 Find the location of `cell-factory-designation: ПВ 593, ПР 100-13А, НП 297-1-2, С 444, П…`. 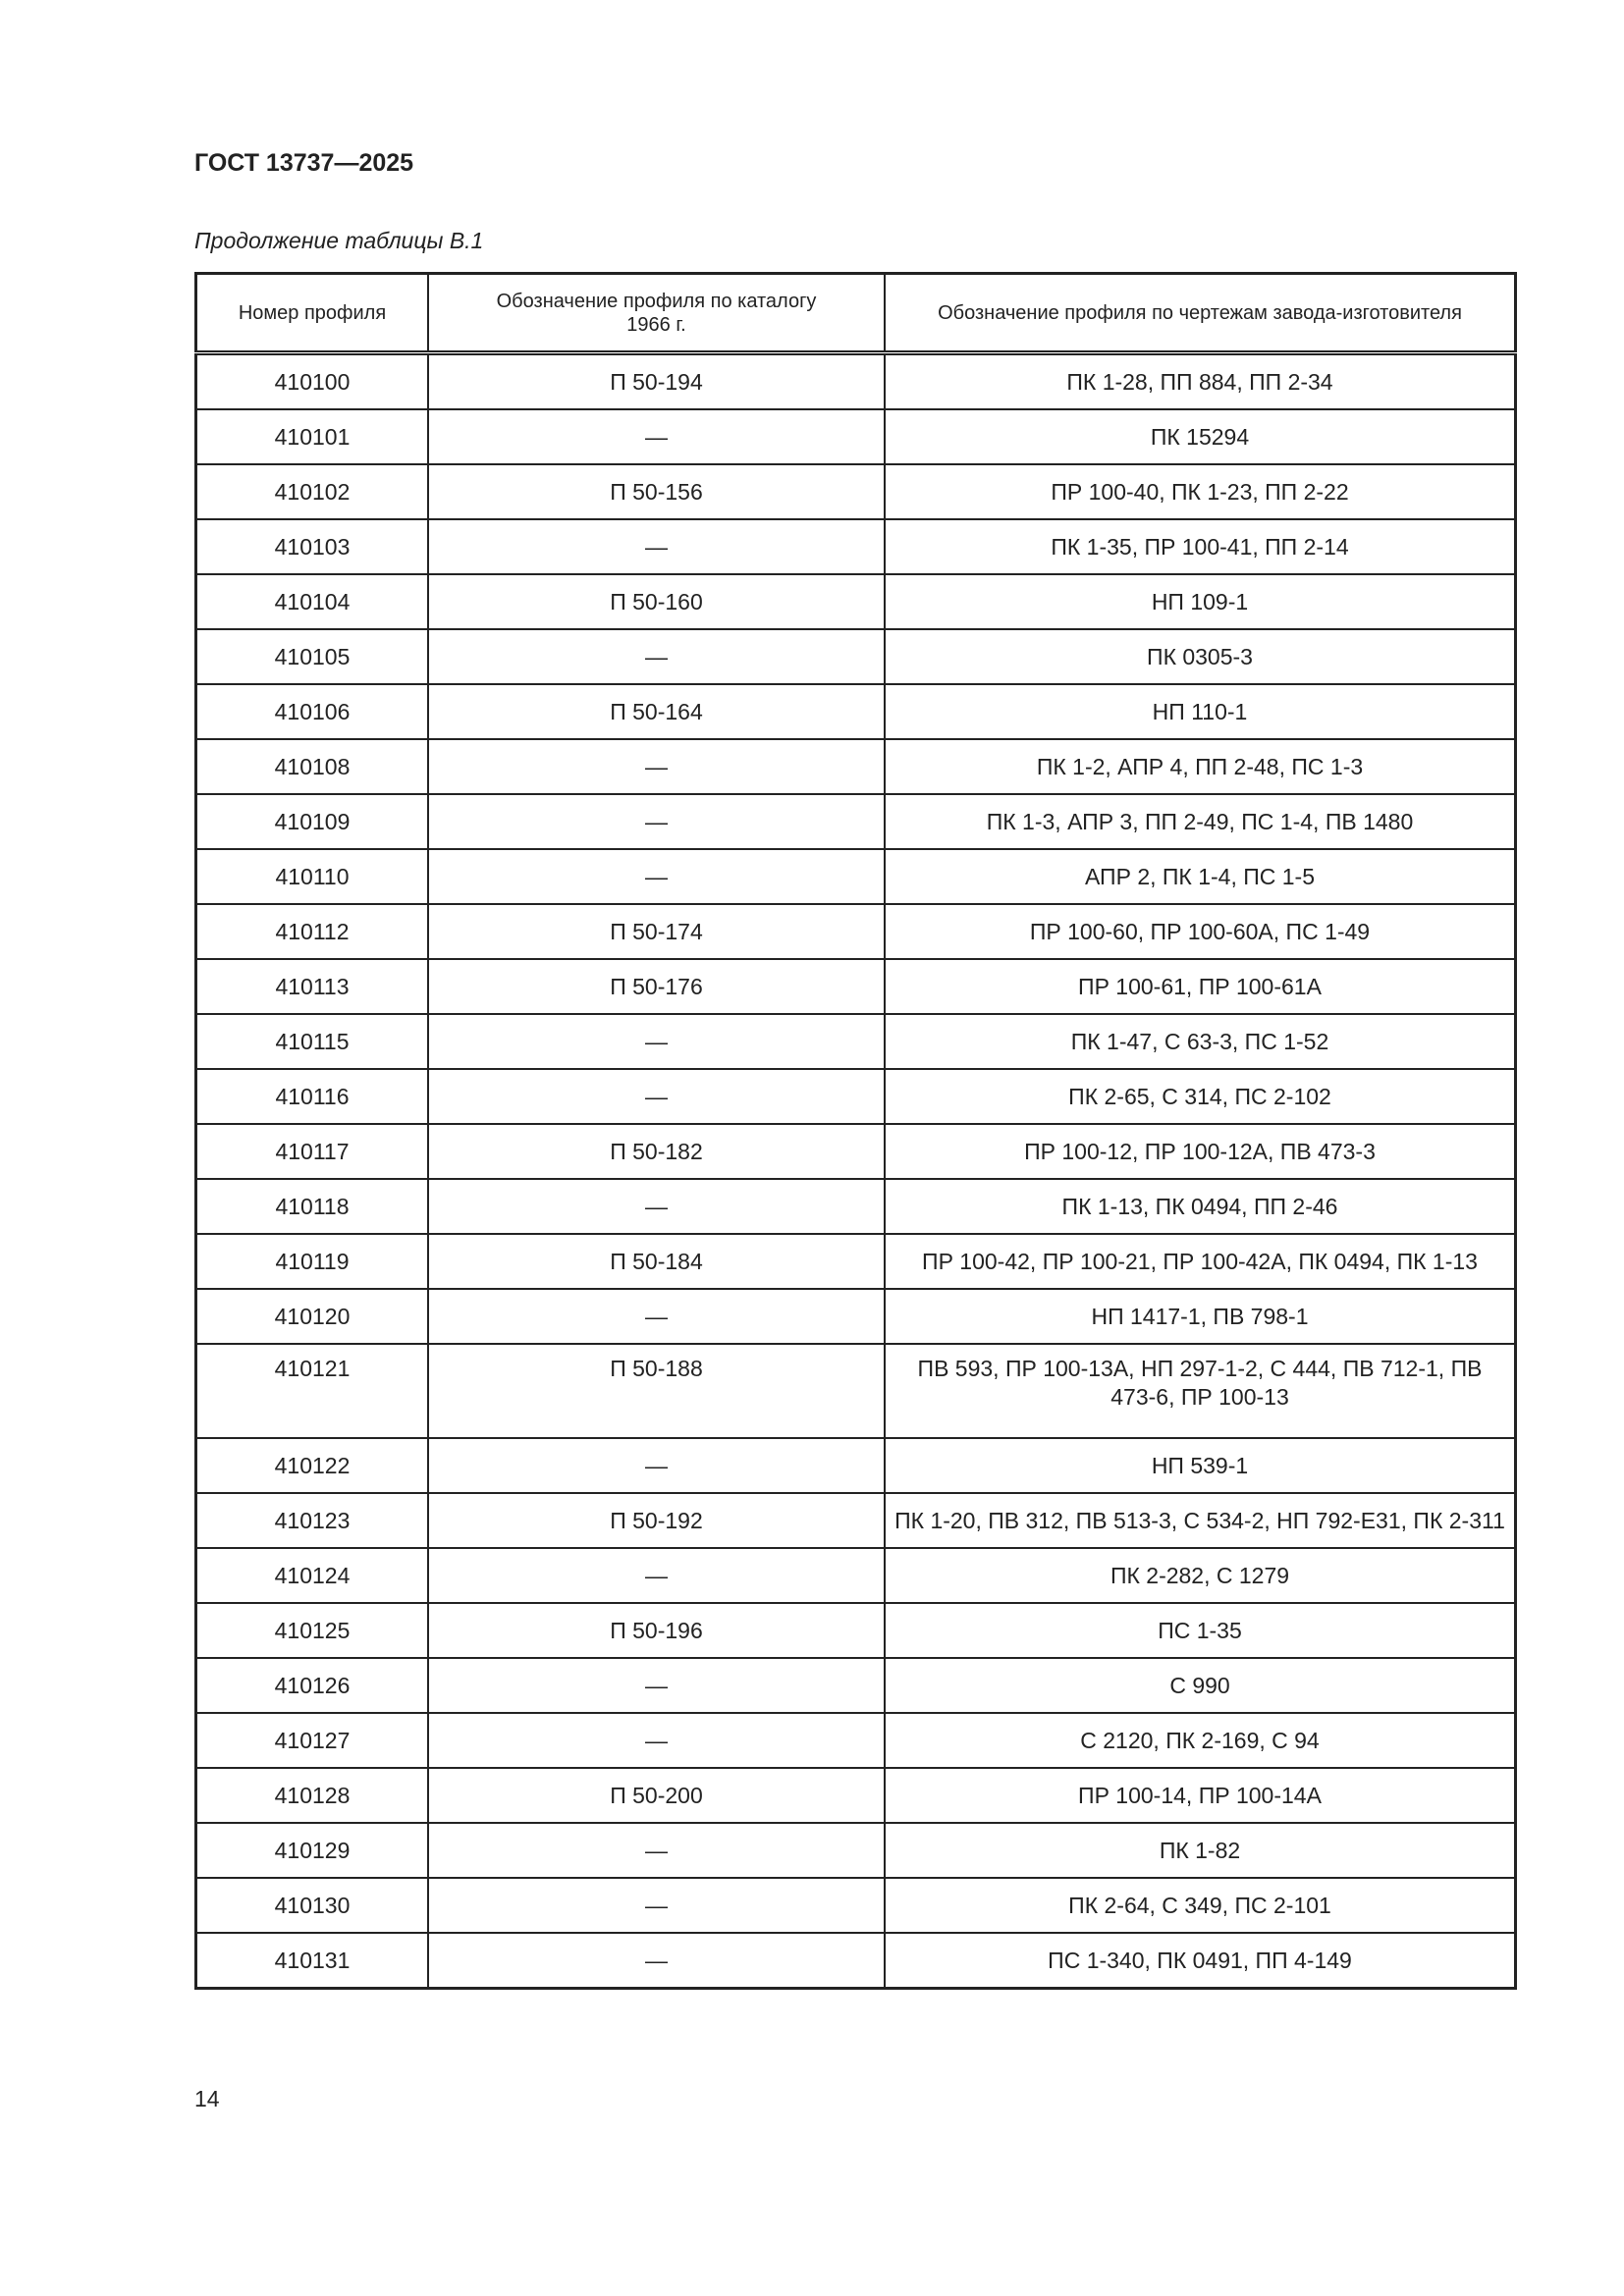

cell-factory-designation: ПВ 593, ПР 100-13А, НП 297-1-2, С 444, П… is located at coordinates (1200, 1391).